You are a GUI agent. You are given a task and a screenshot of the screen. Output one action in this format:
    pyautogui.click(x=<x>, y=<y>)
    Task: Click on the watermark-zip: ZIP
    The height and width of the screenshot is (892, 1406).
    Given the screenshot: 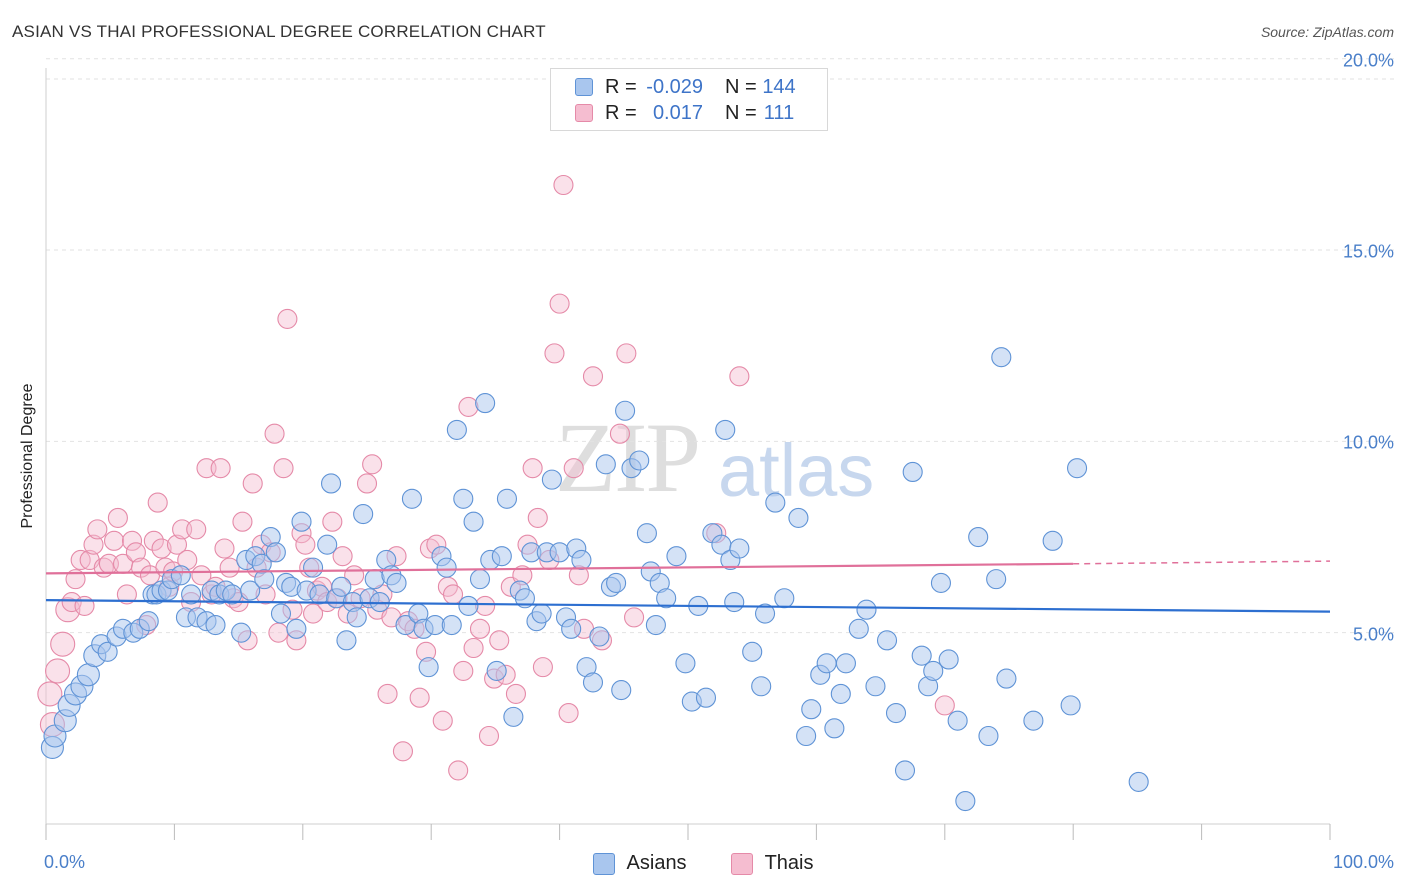 What is the action you would take?
    pyautogui.click(x=628, y=457)
    